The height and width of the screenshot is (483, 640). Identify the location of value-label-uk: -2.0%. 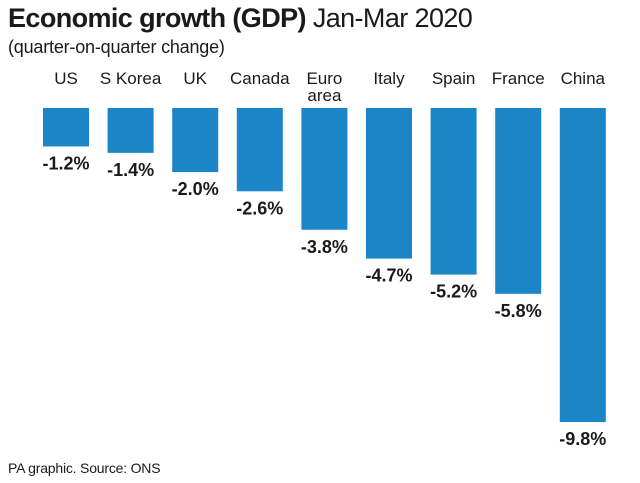
(195, 189).